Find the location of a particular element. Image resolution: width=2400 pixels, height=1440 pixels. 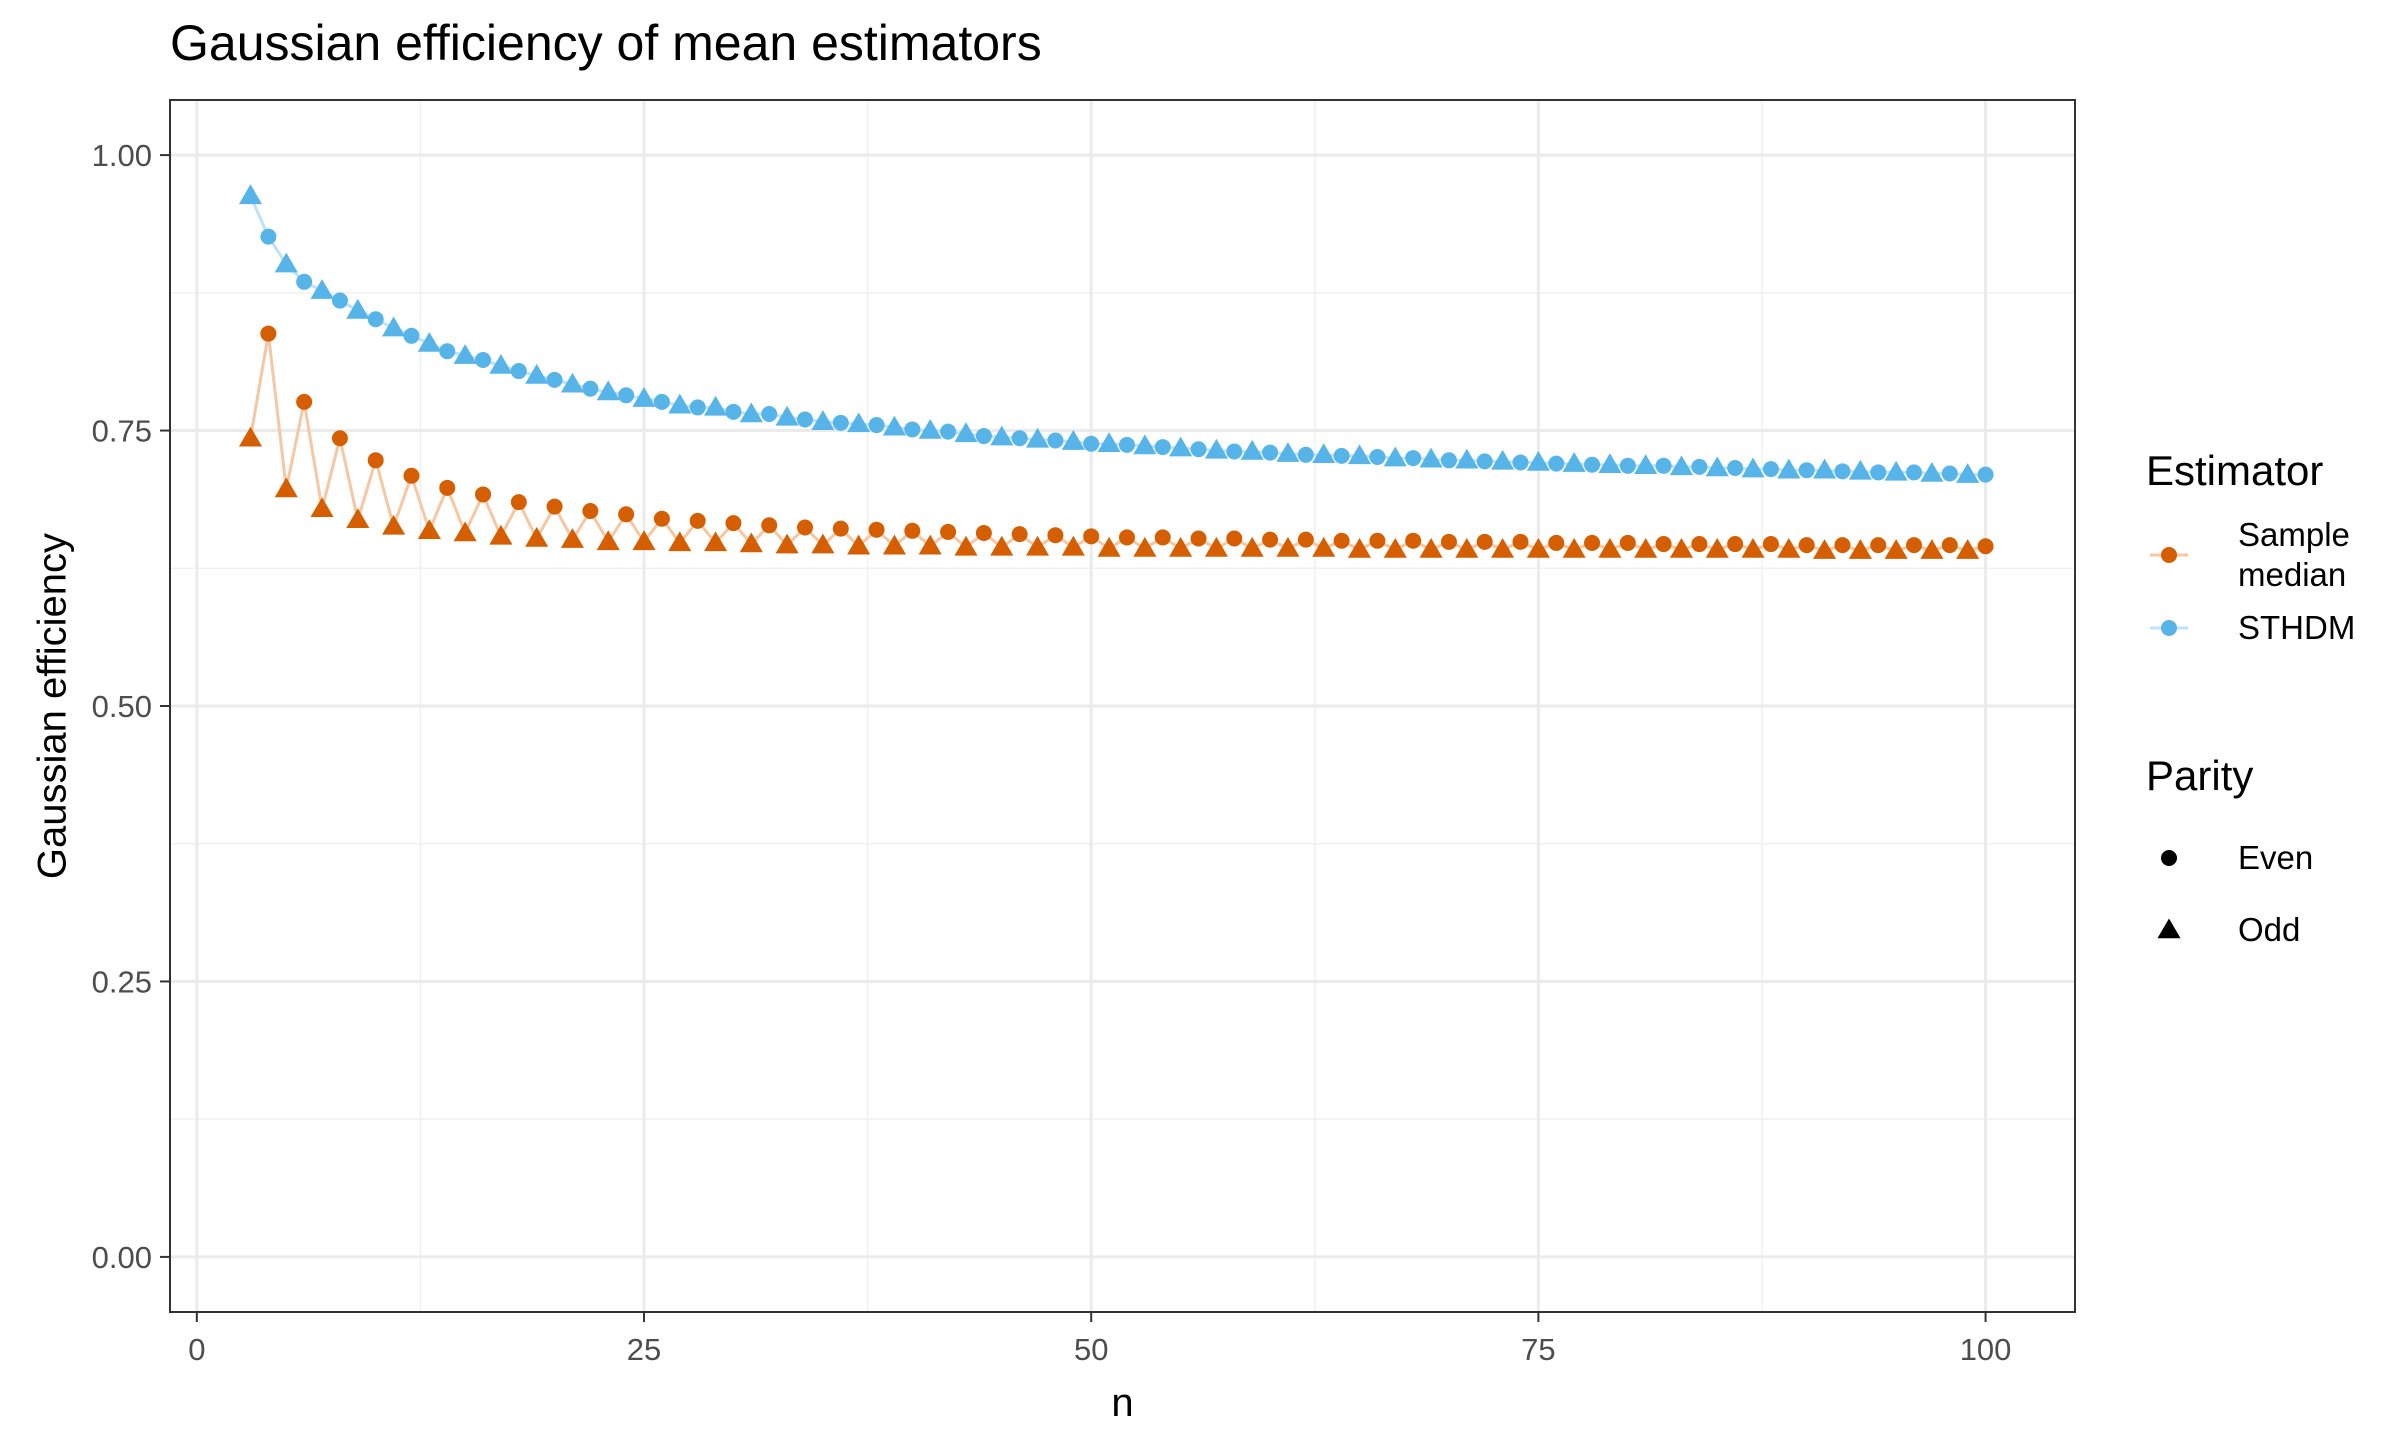

legend-parity-key is located at coordinates (2169, 858).